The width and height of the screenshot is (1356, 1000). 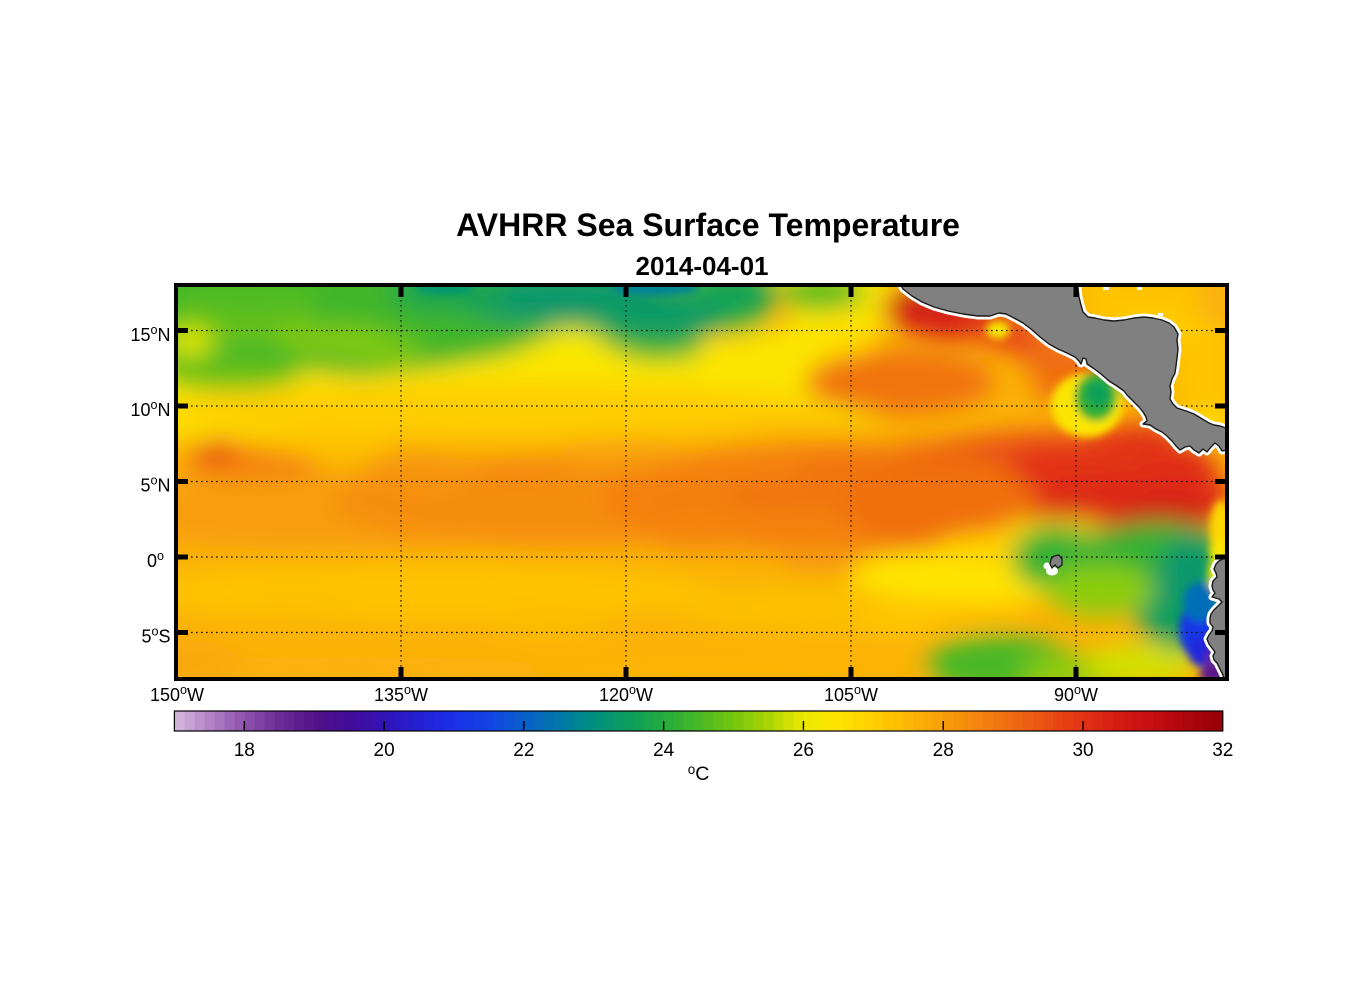 What do you see at coordinates (702, 266) in the screenshot?
I see `svg-text: 2014-04-01` at bounding box center [702, 266].